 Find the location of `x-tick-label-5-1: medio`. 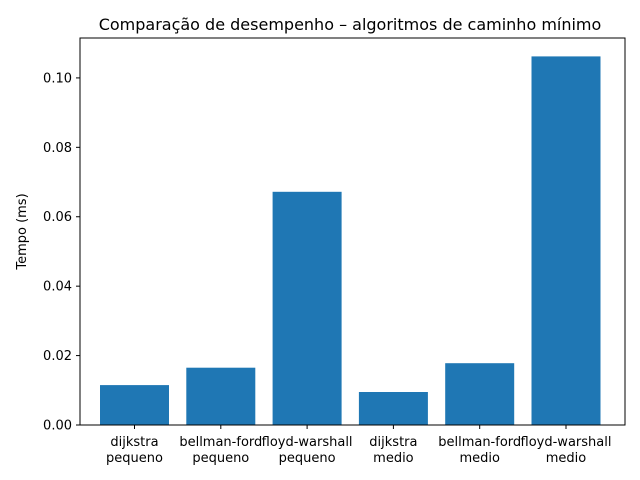

x-tick-label-5-1: medio is located at coordinates (566, 458).